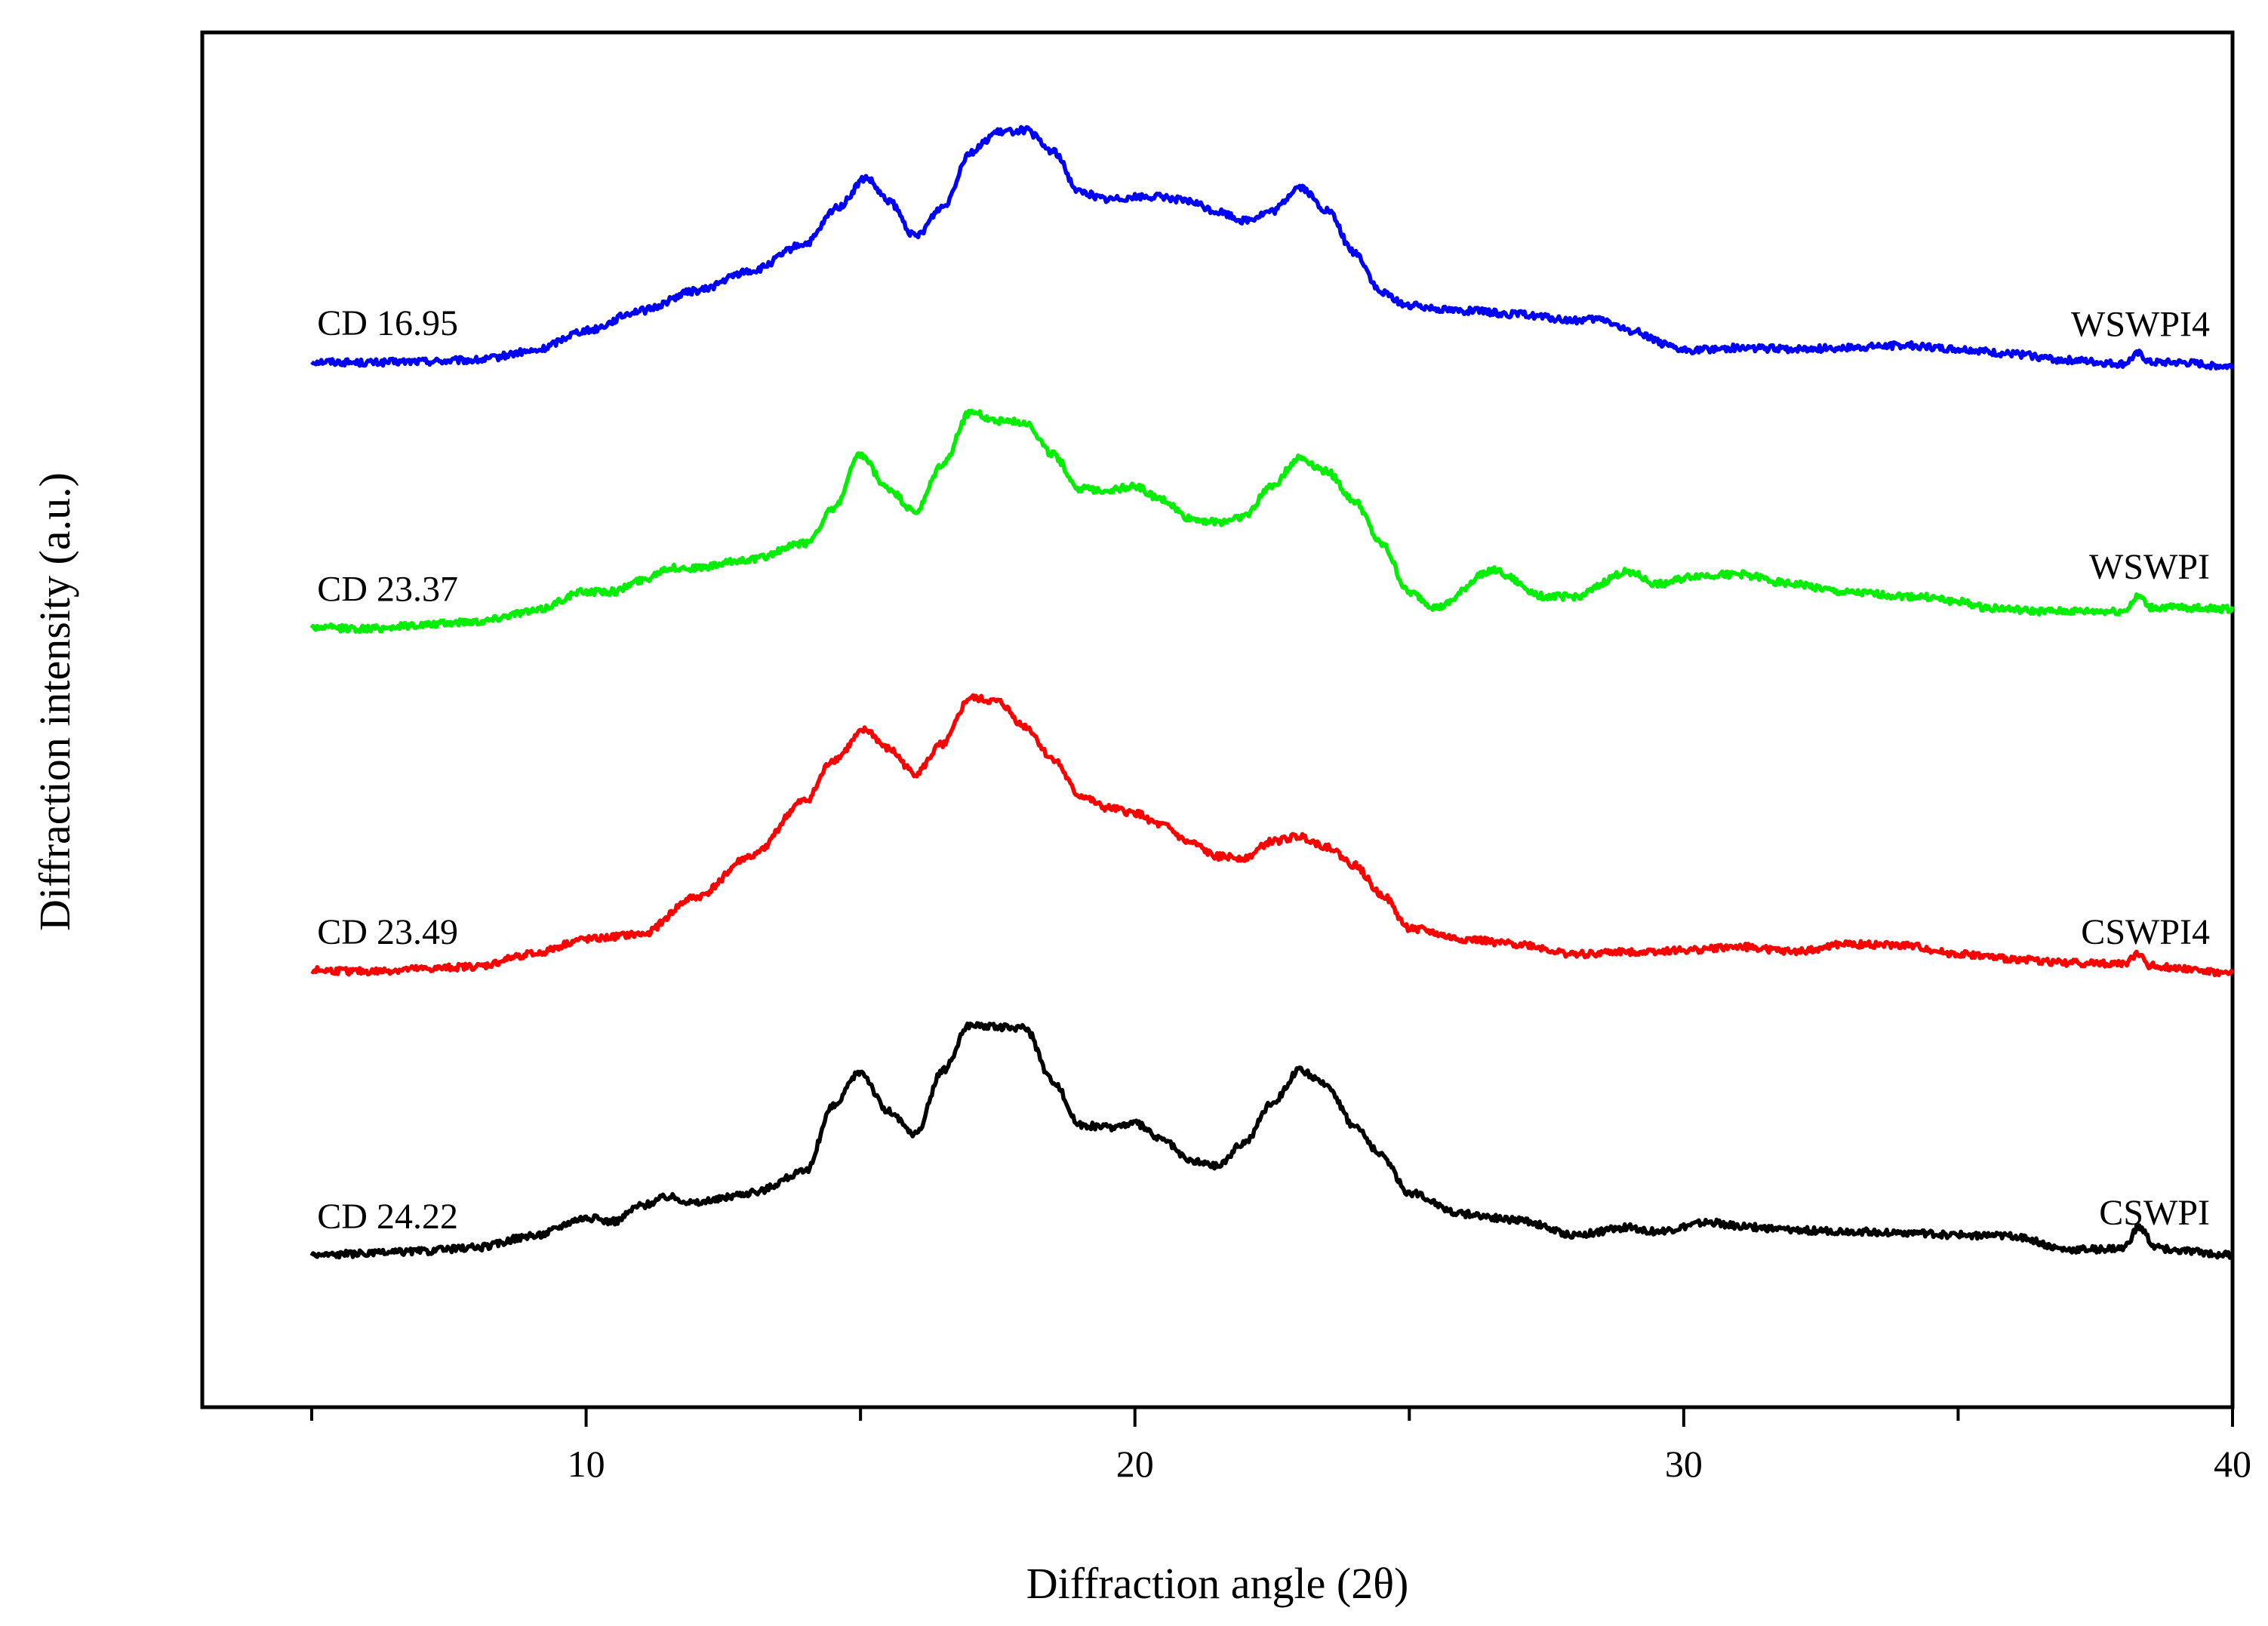 The width and height of the screenshot is (2268, 1626). I want to click on y-axis-title: Diffraction intensity (a.u.), so click(54, 701).